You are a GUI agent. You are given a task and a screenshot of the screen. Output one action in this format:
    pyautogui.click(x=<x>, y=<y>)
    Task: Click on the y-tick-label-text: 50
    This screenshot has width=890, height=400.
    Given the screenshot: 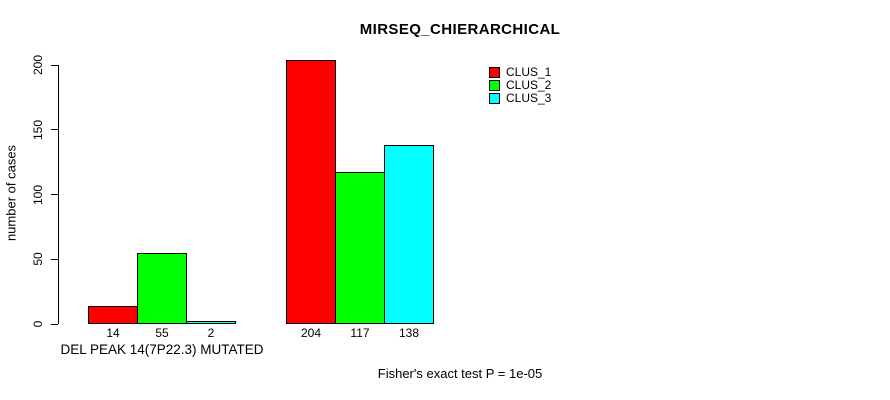 What is the action you would take?
    pyautogui.click(x=38, y=259)
    